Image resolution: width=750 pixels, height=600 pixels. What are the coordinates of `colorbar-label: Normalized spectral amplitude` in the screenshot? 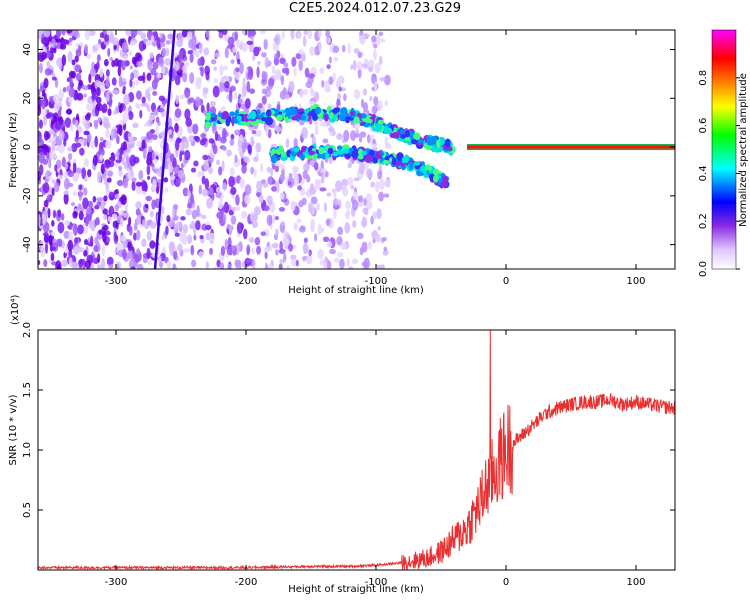 It's located at (743, 150).